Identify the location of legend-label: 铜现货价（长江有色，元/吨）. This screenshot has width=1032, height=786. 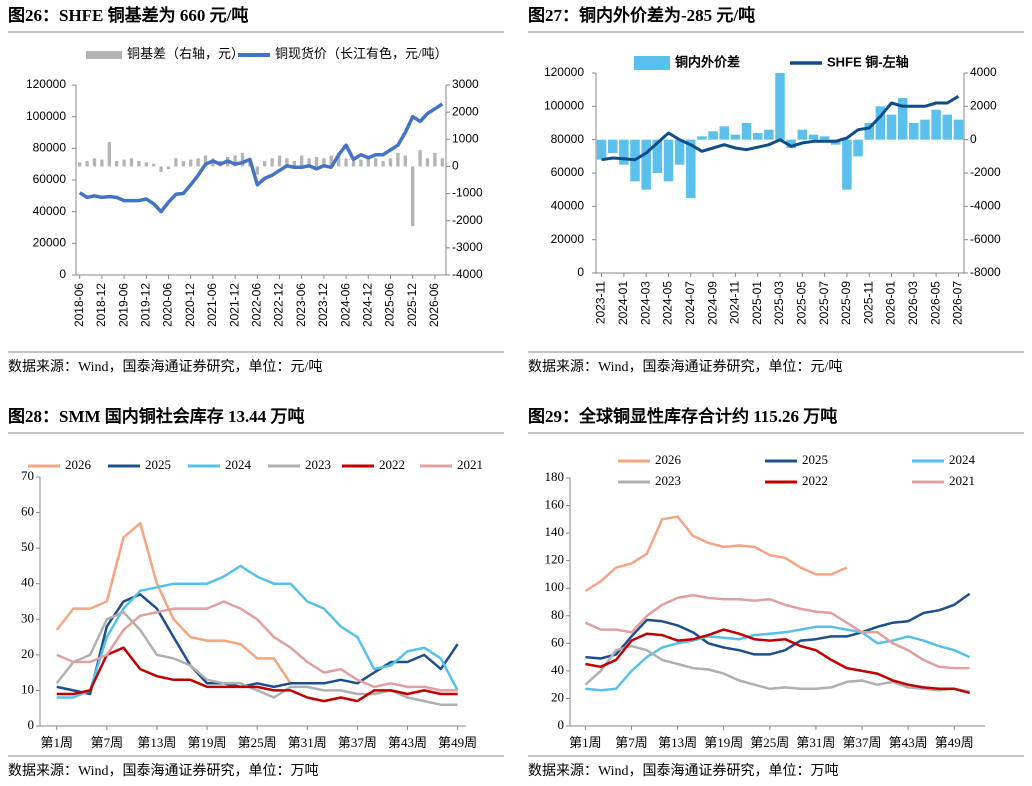
(361, 53).